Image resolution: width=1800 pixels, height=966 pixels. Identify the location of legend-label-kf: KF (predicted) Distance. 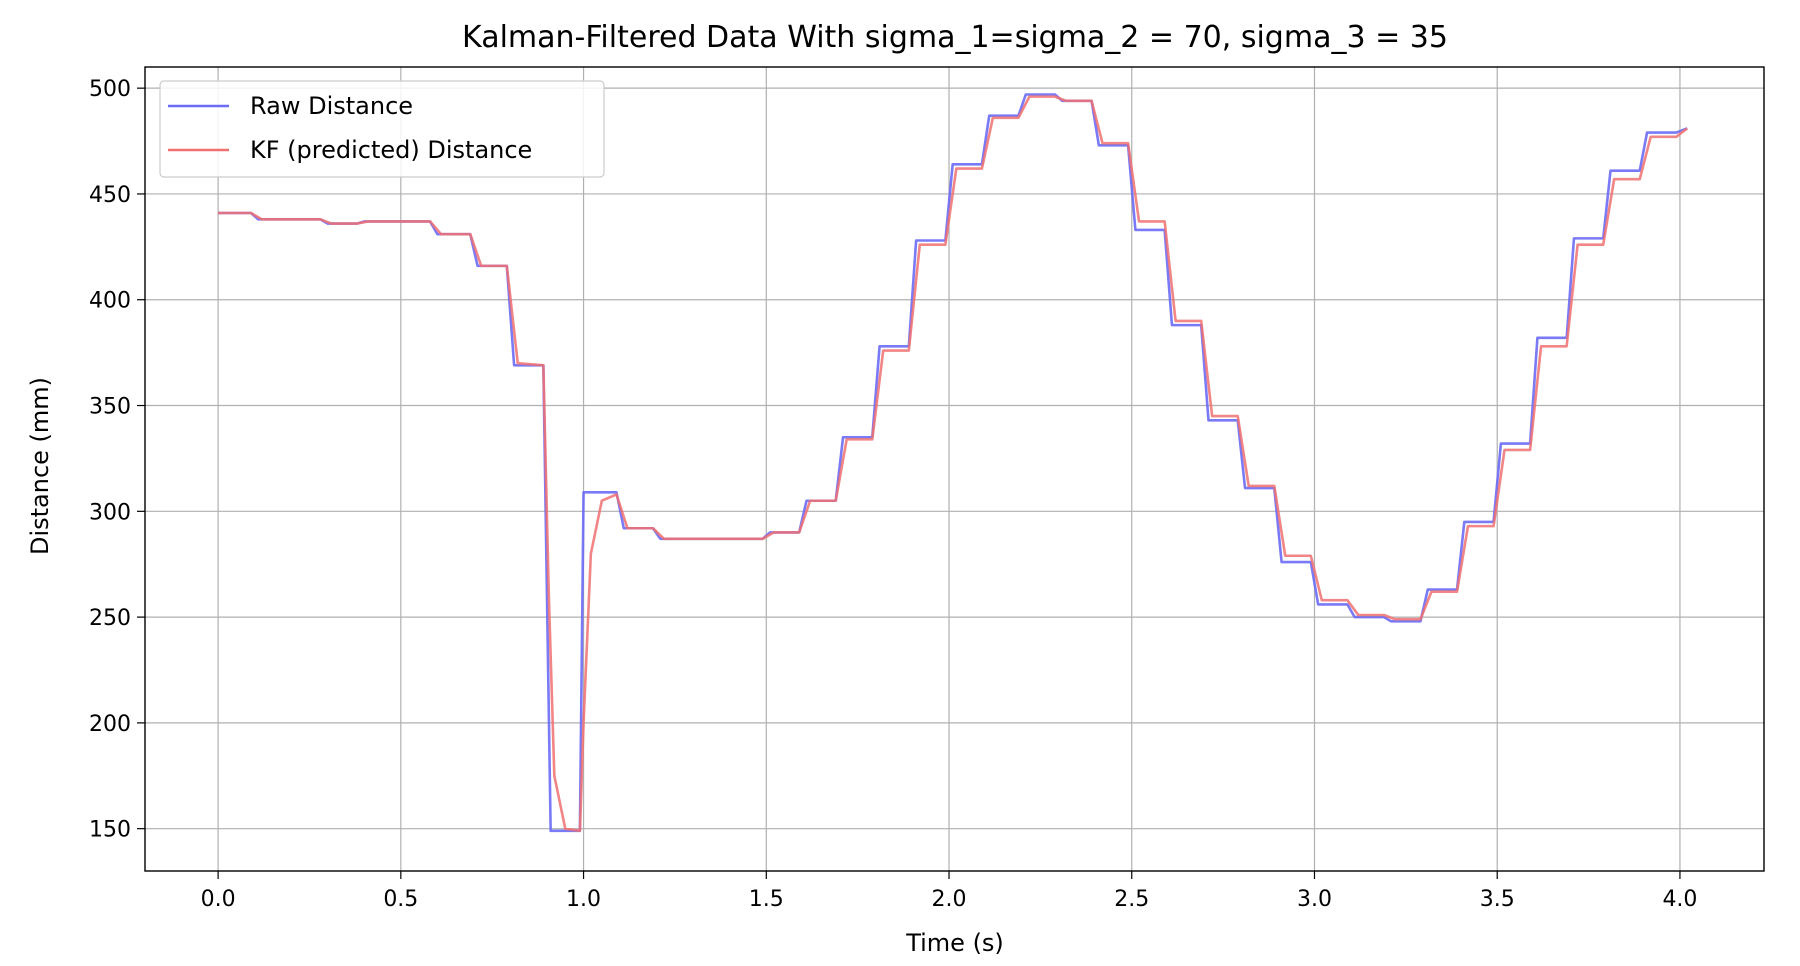
(391, 150).